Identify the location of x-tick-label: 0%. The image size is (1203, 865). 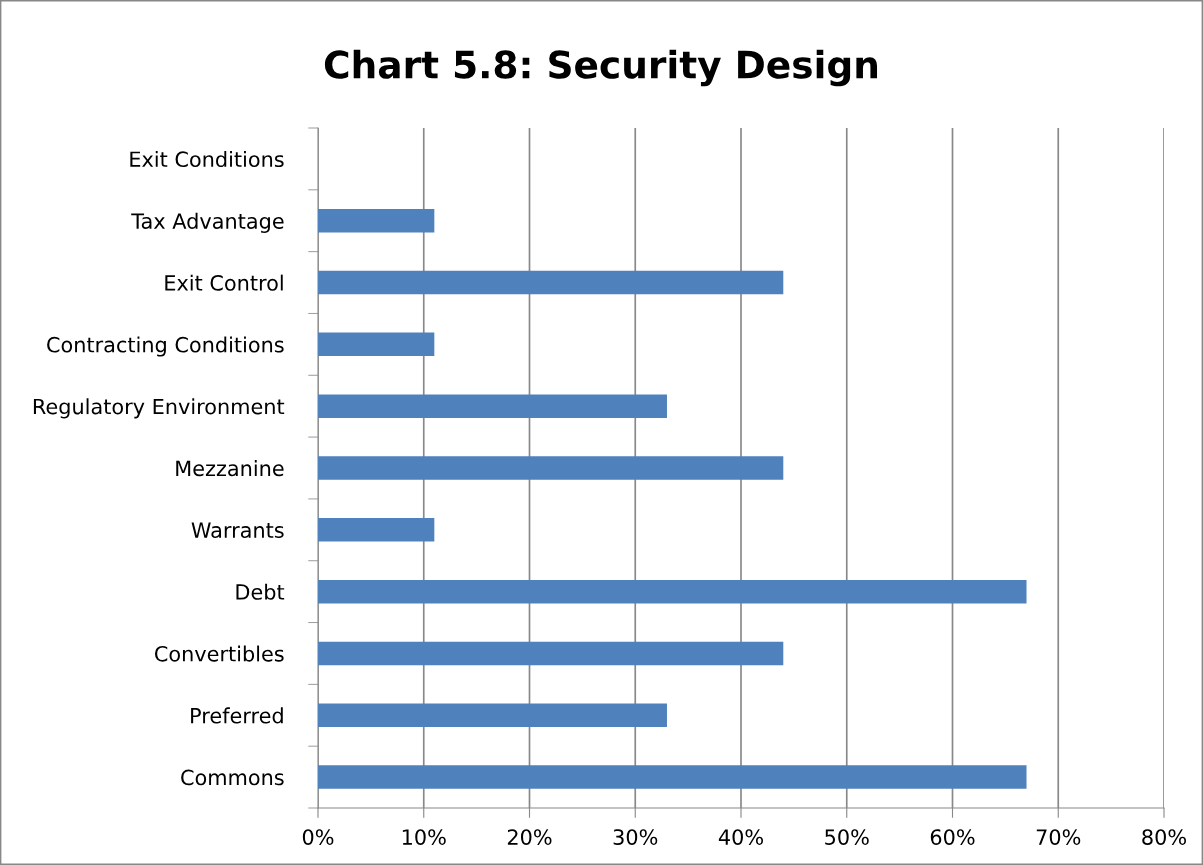
(318, 837).